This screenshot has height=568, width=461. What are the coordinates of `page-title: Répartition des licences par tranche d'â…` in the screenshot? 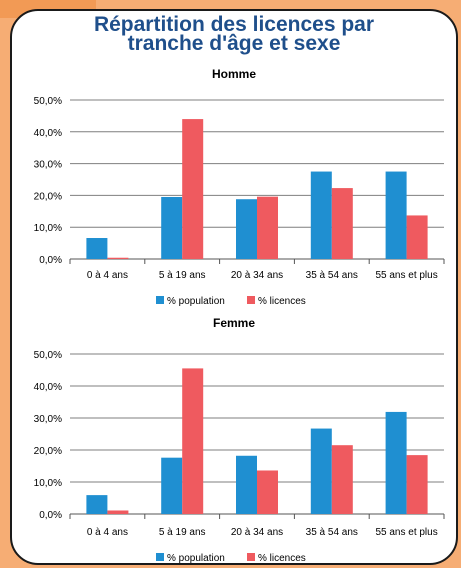 It's located at (234, 34).